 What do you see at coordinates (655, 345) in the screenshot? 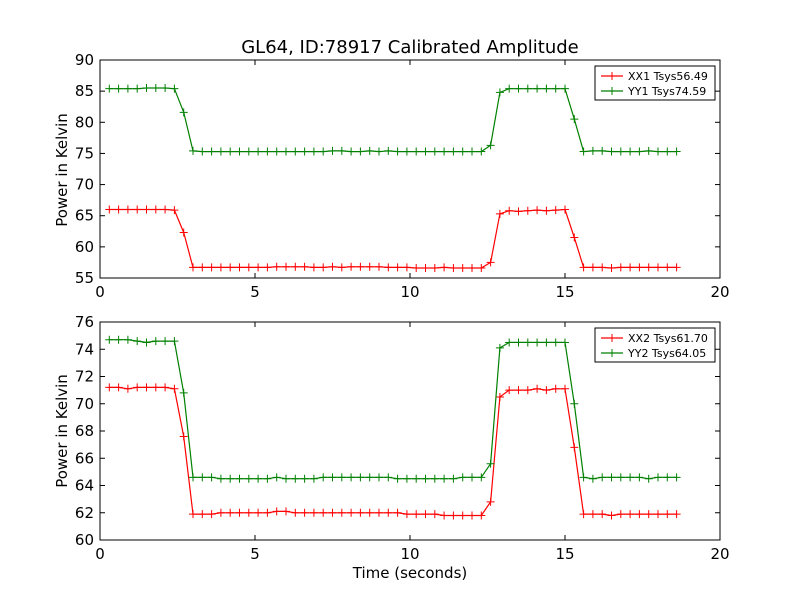
I see `legend-frame` at bounding box center [655, 345].